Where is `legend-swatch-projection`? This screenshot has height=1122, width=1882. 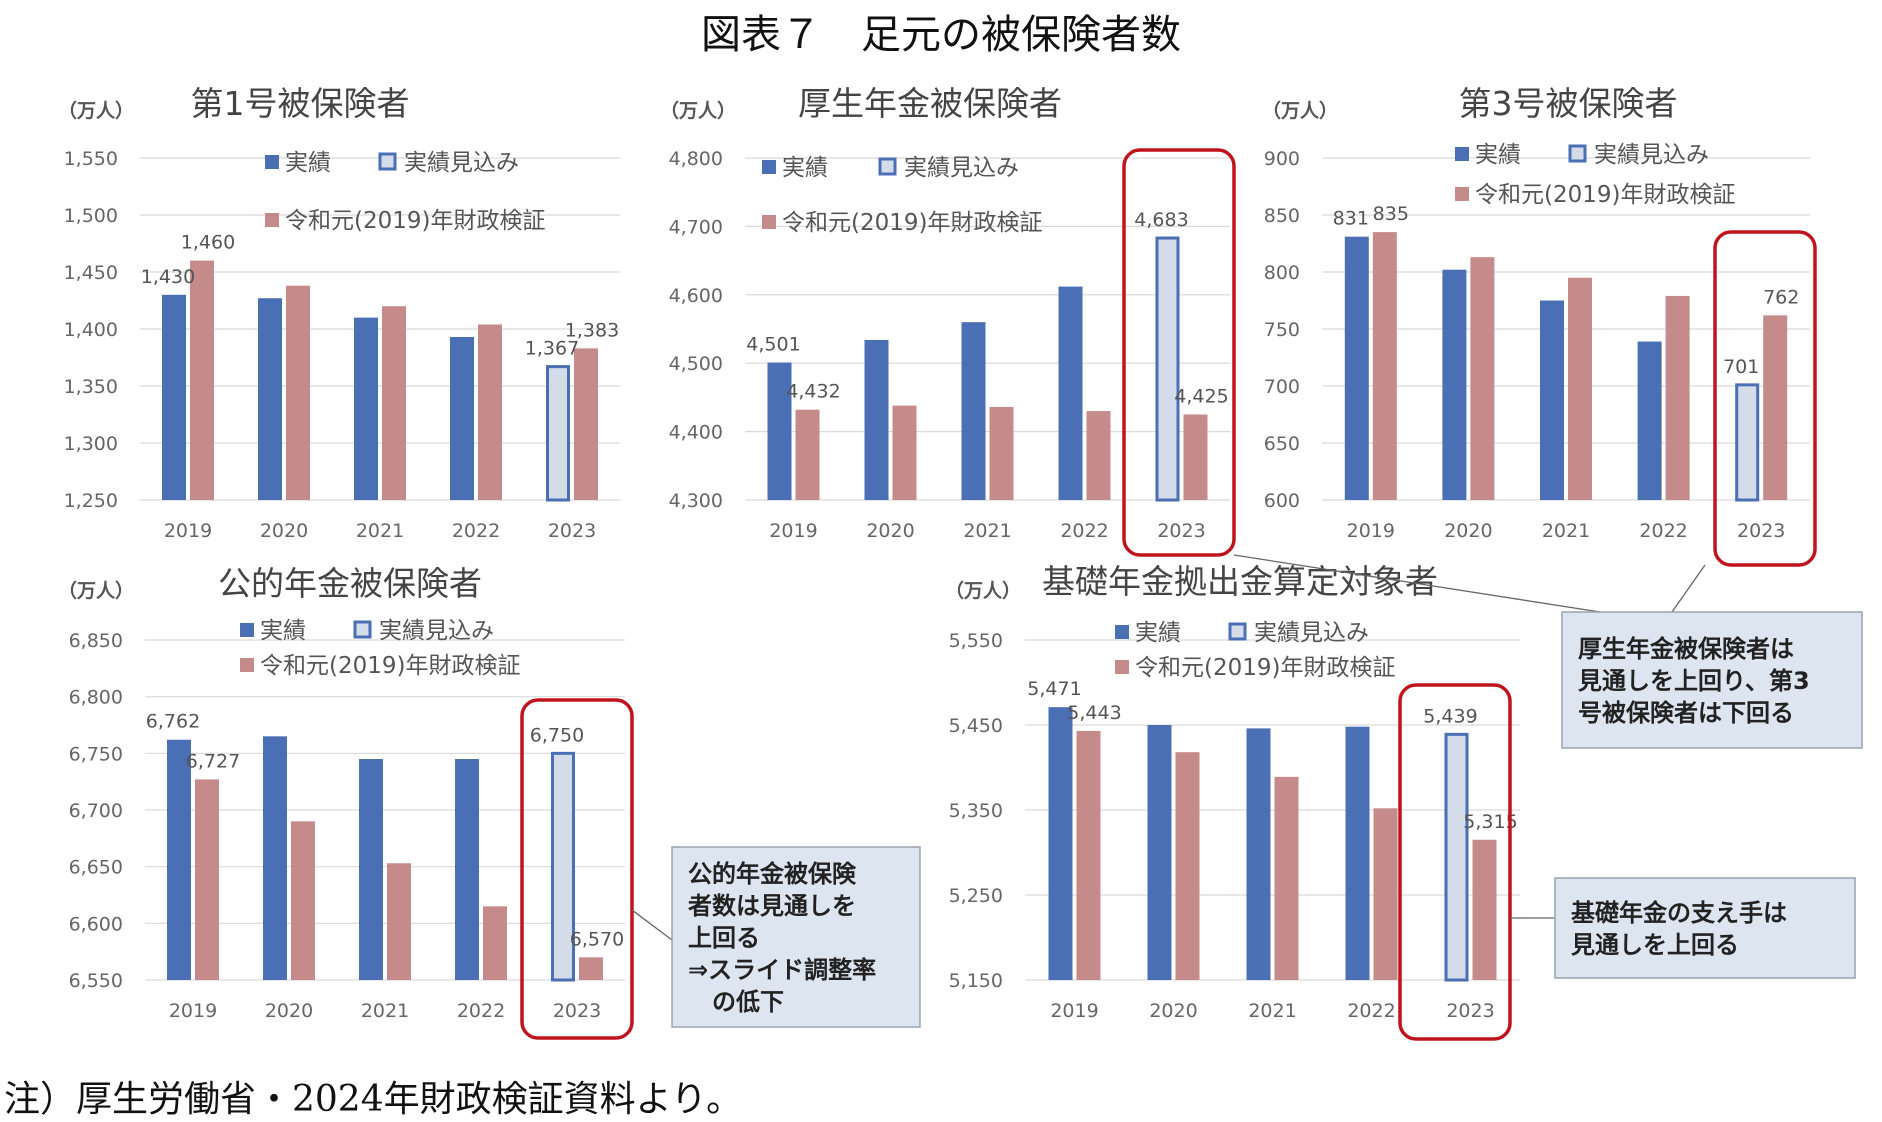
legend-swatch-projection is located at coordinates (1462, 194).